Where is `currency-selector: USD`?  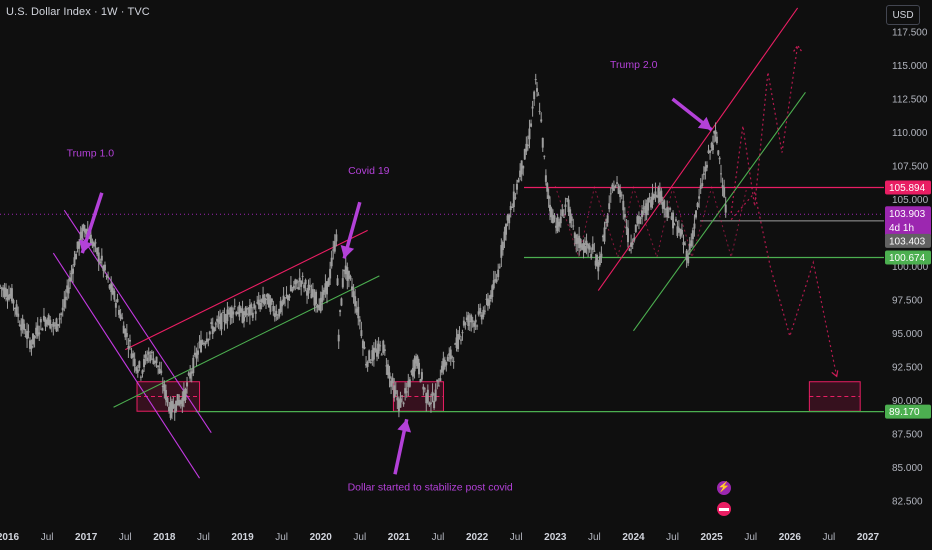
currency-selector: USD is located at coordinates (903, 15).